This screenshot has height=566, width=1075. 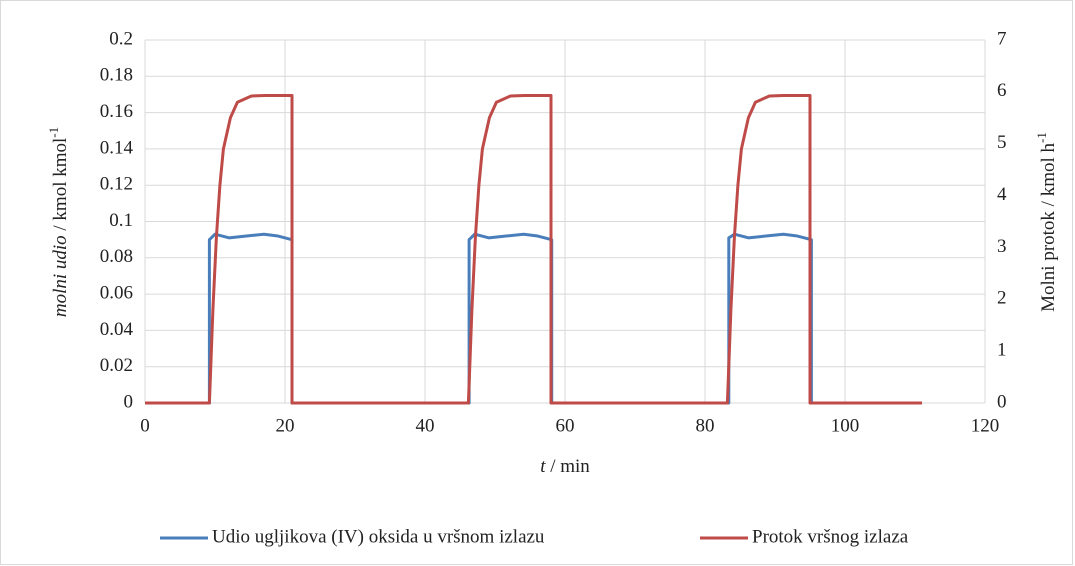 What do you see at coordinates (1002, 350) in the screenshot?
I see `y2-tick-label: 1` at bounding box center [1002, 350].